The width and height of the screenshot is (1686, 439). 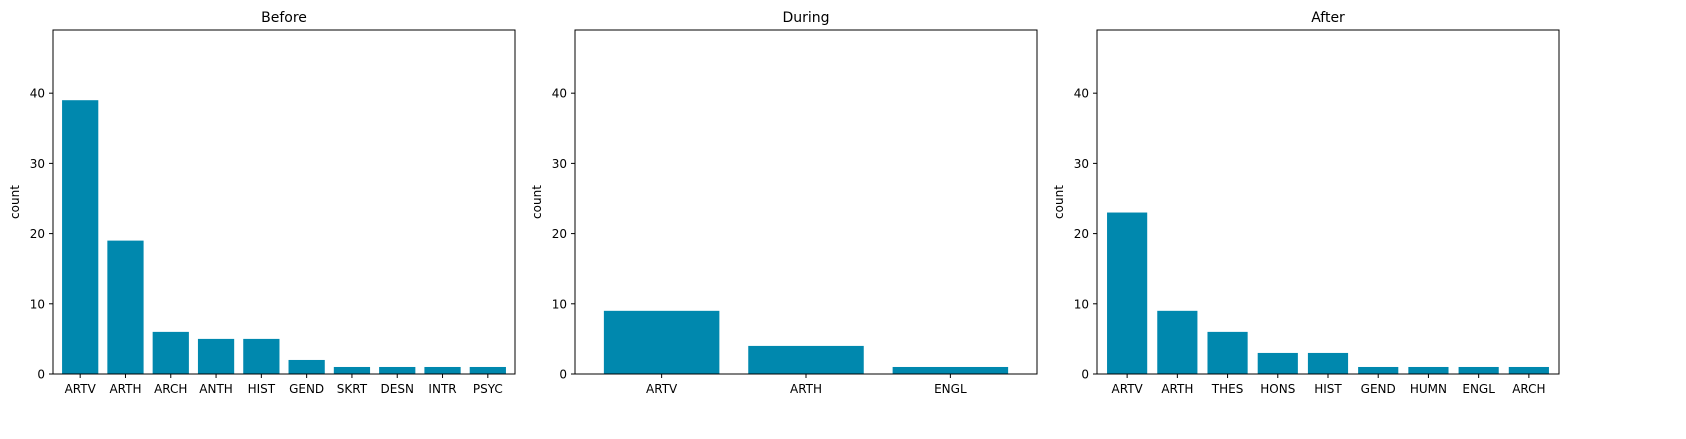 What do you see at coordinates (284, 18) in the screenshot?
I see `chart-title: Before` at bounding box center [284, 18].